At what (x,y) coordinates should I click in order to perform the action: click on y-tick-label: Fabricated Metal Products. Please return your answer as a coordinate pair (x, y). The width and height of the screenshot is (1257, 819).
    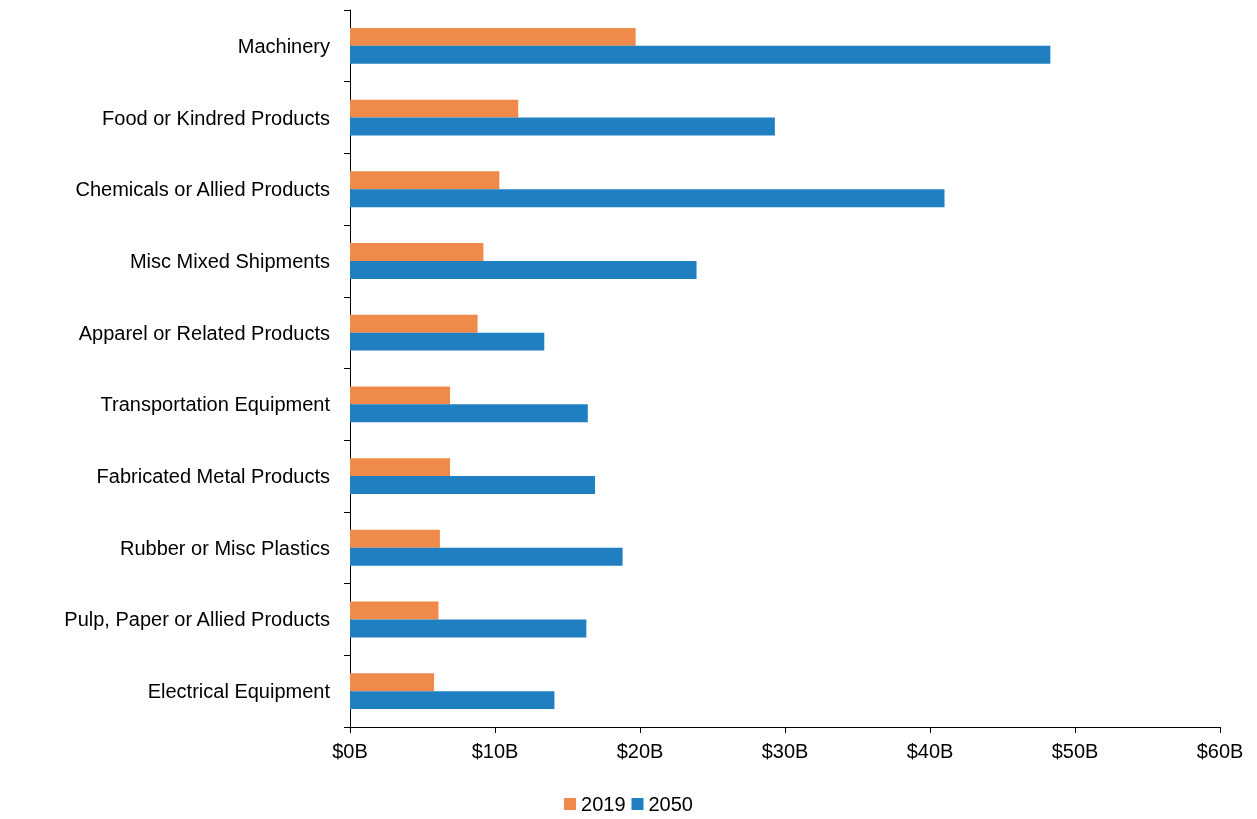
    Looking at the image, I should click on (213, 476).